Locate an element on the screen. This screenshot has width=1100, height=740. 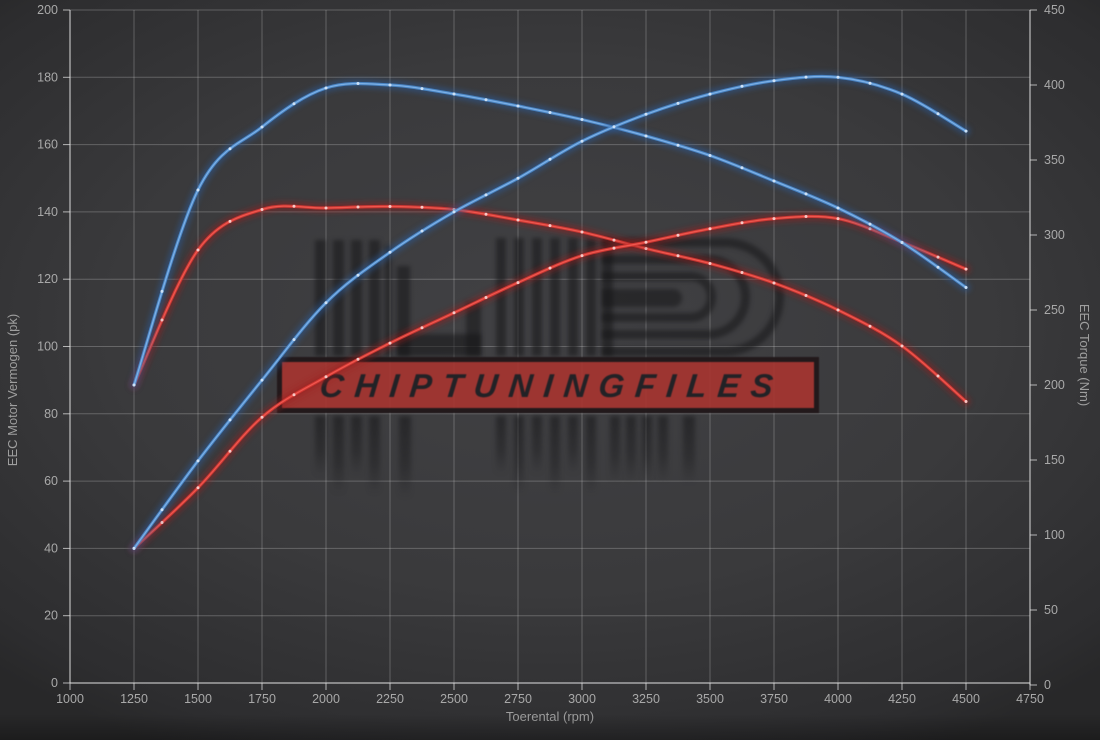
y-left-tick-label: 20 is located at coordinates (51, 616).